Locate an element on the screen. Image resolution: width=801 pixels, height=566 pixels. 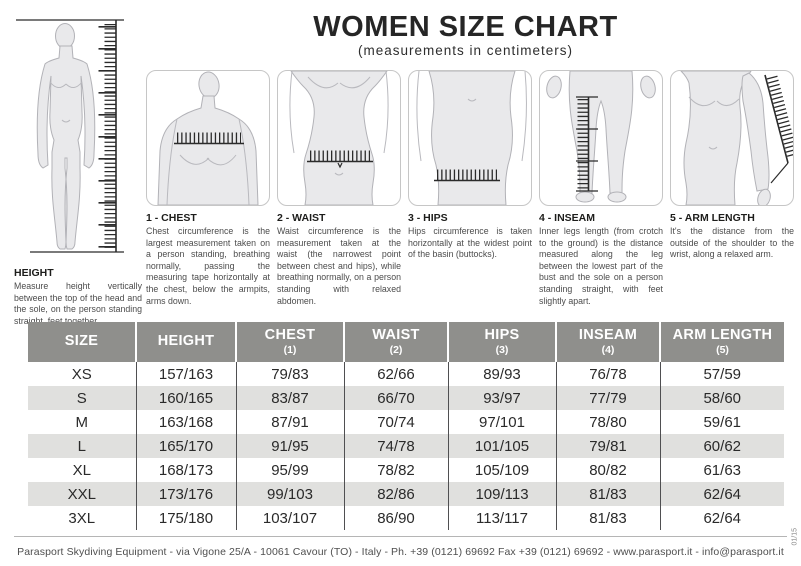
waist-label: 2 - WAIST is located at coordinates (301, 218).